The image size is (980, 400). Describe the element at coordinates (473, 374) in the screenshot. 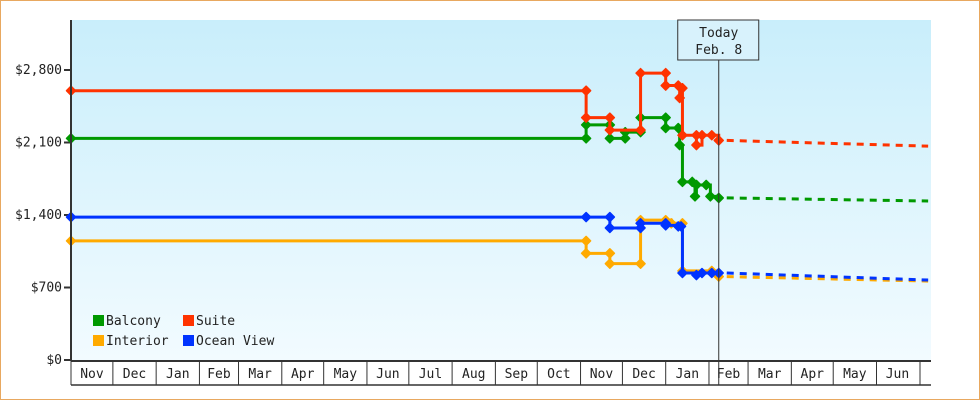

I see `month-label: Aug` at that location.